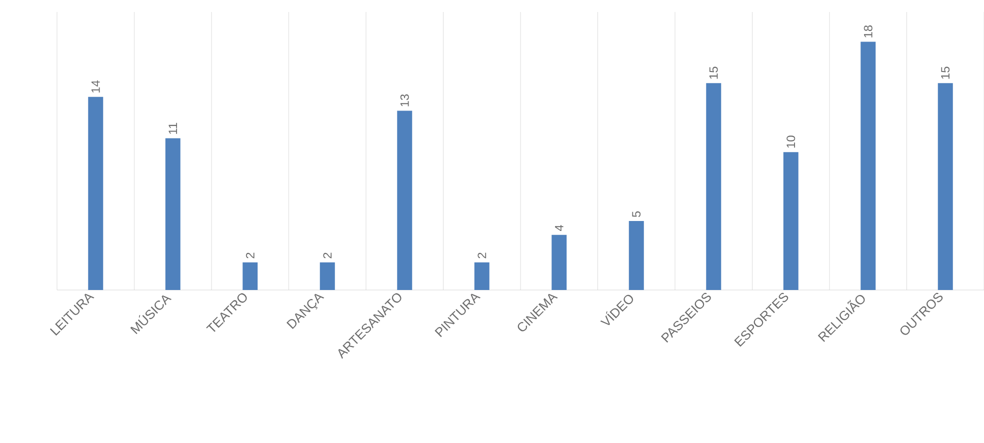 This screenshot has height=443, width=984. I want to click on data-label: 4, so click(559, 228).